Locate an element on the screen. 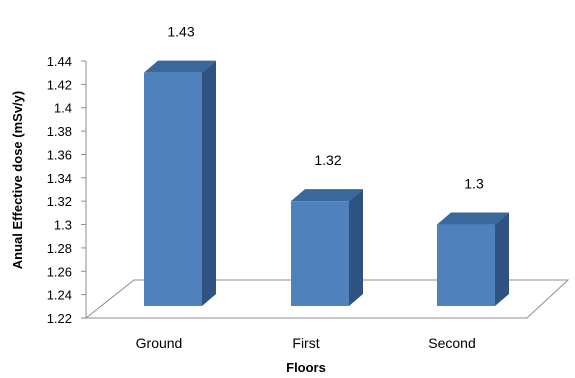 This screenshot has height=378, width=575. x-axis-tick-labels: Ground First Second is located at coordinates (306, 343).